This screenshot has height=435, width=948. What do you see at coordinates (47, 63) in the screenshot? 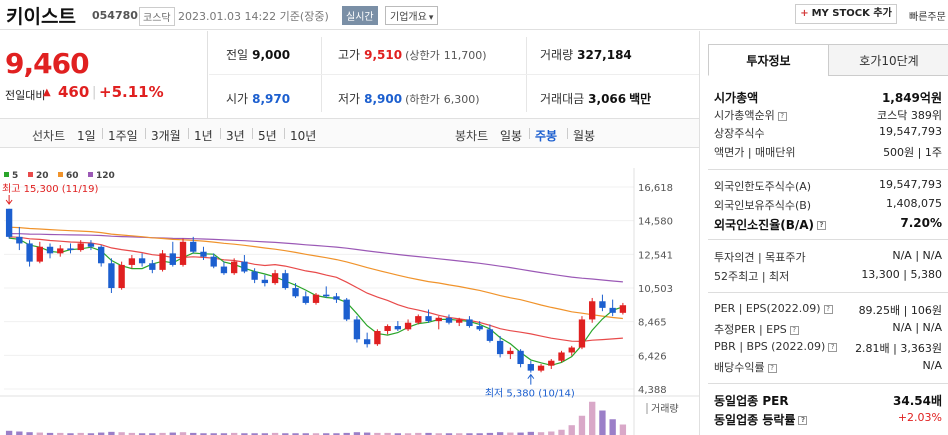
I see `current-price: 9,460` at bounding box center [47, 63].